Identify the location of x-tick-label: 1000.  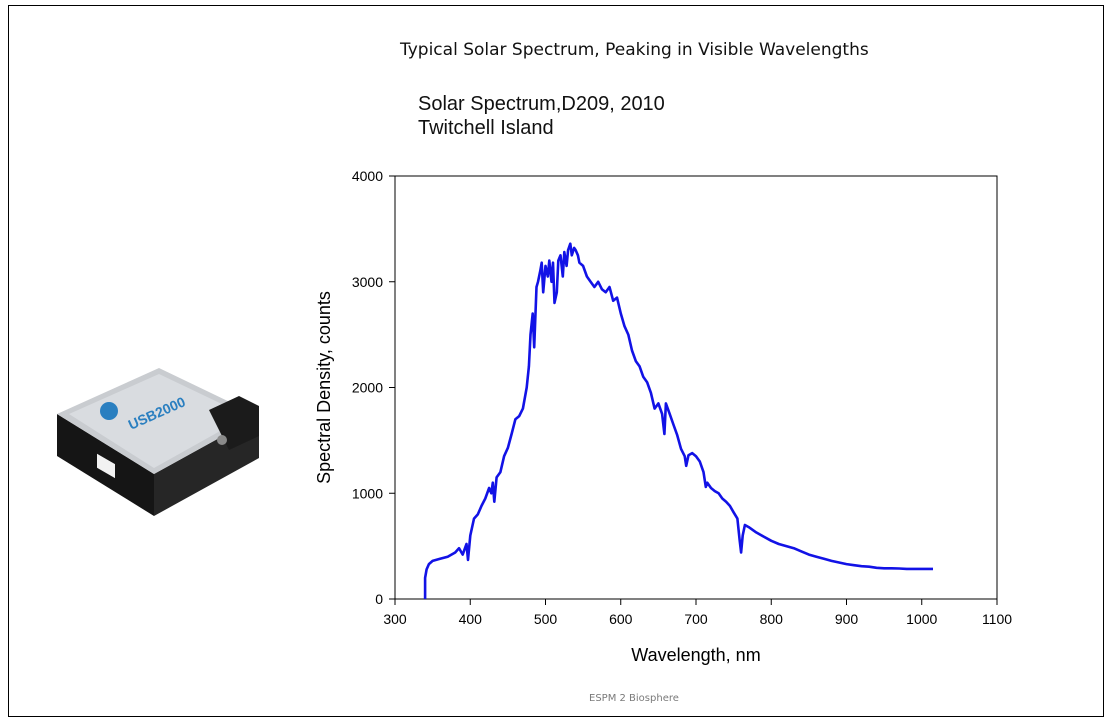
(921, 619).